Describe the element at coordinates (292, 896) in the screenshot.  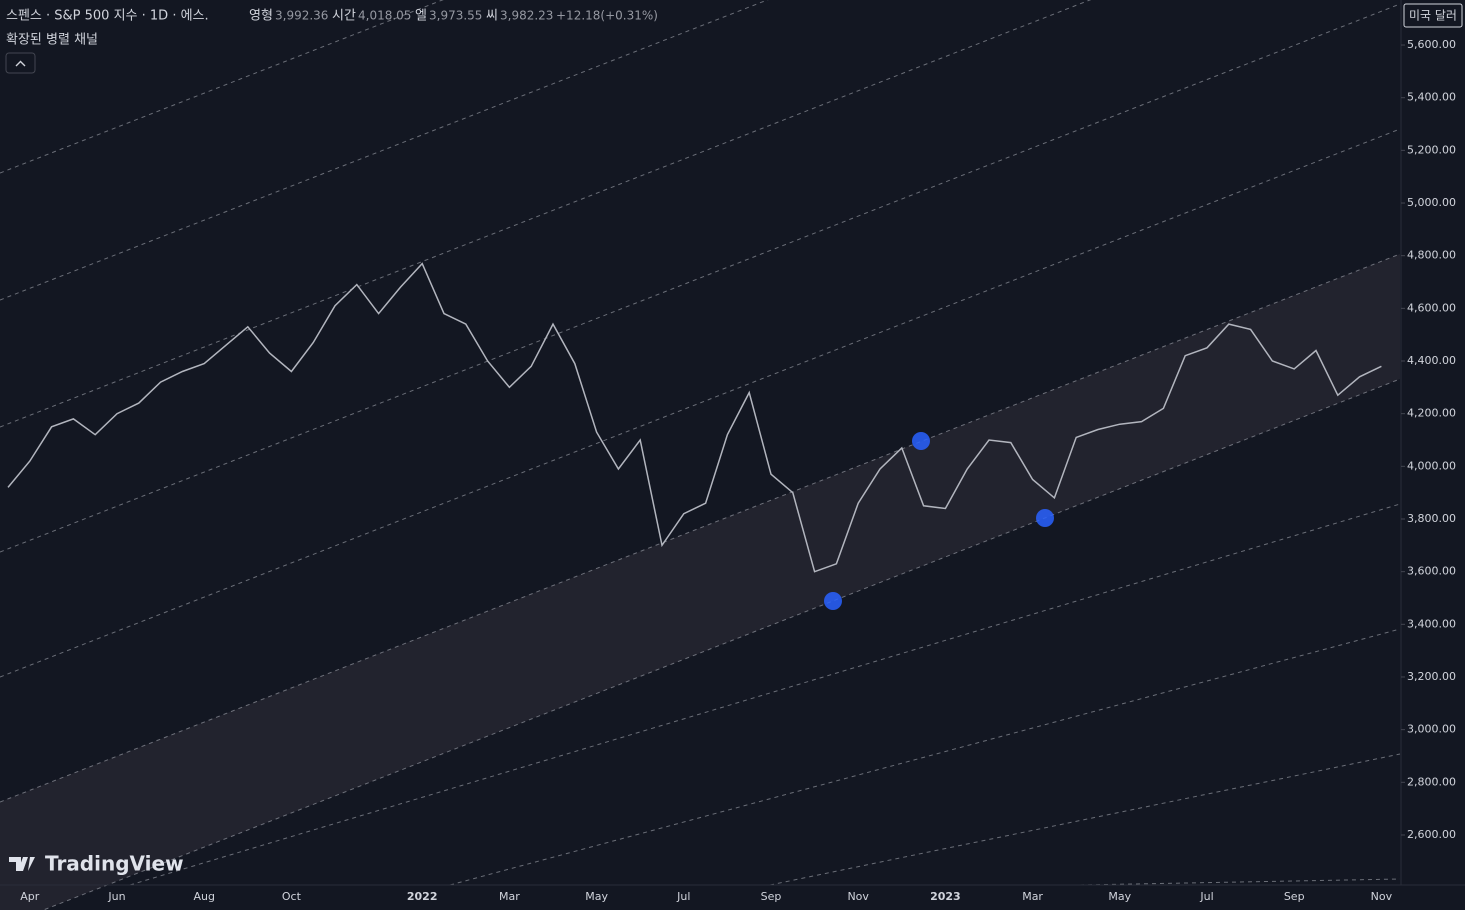
I see `x-tick-label: Oct` at that location.